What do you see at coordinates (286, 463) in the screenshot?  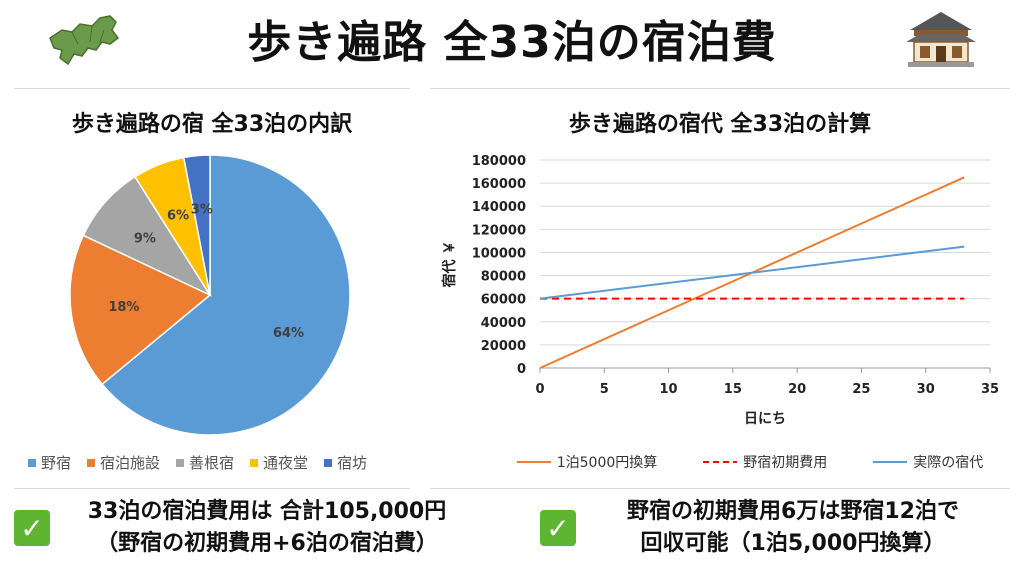 I see `legend-label: 通夜堂` at bounding box center [286, 463].